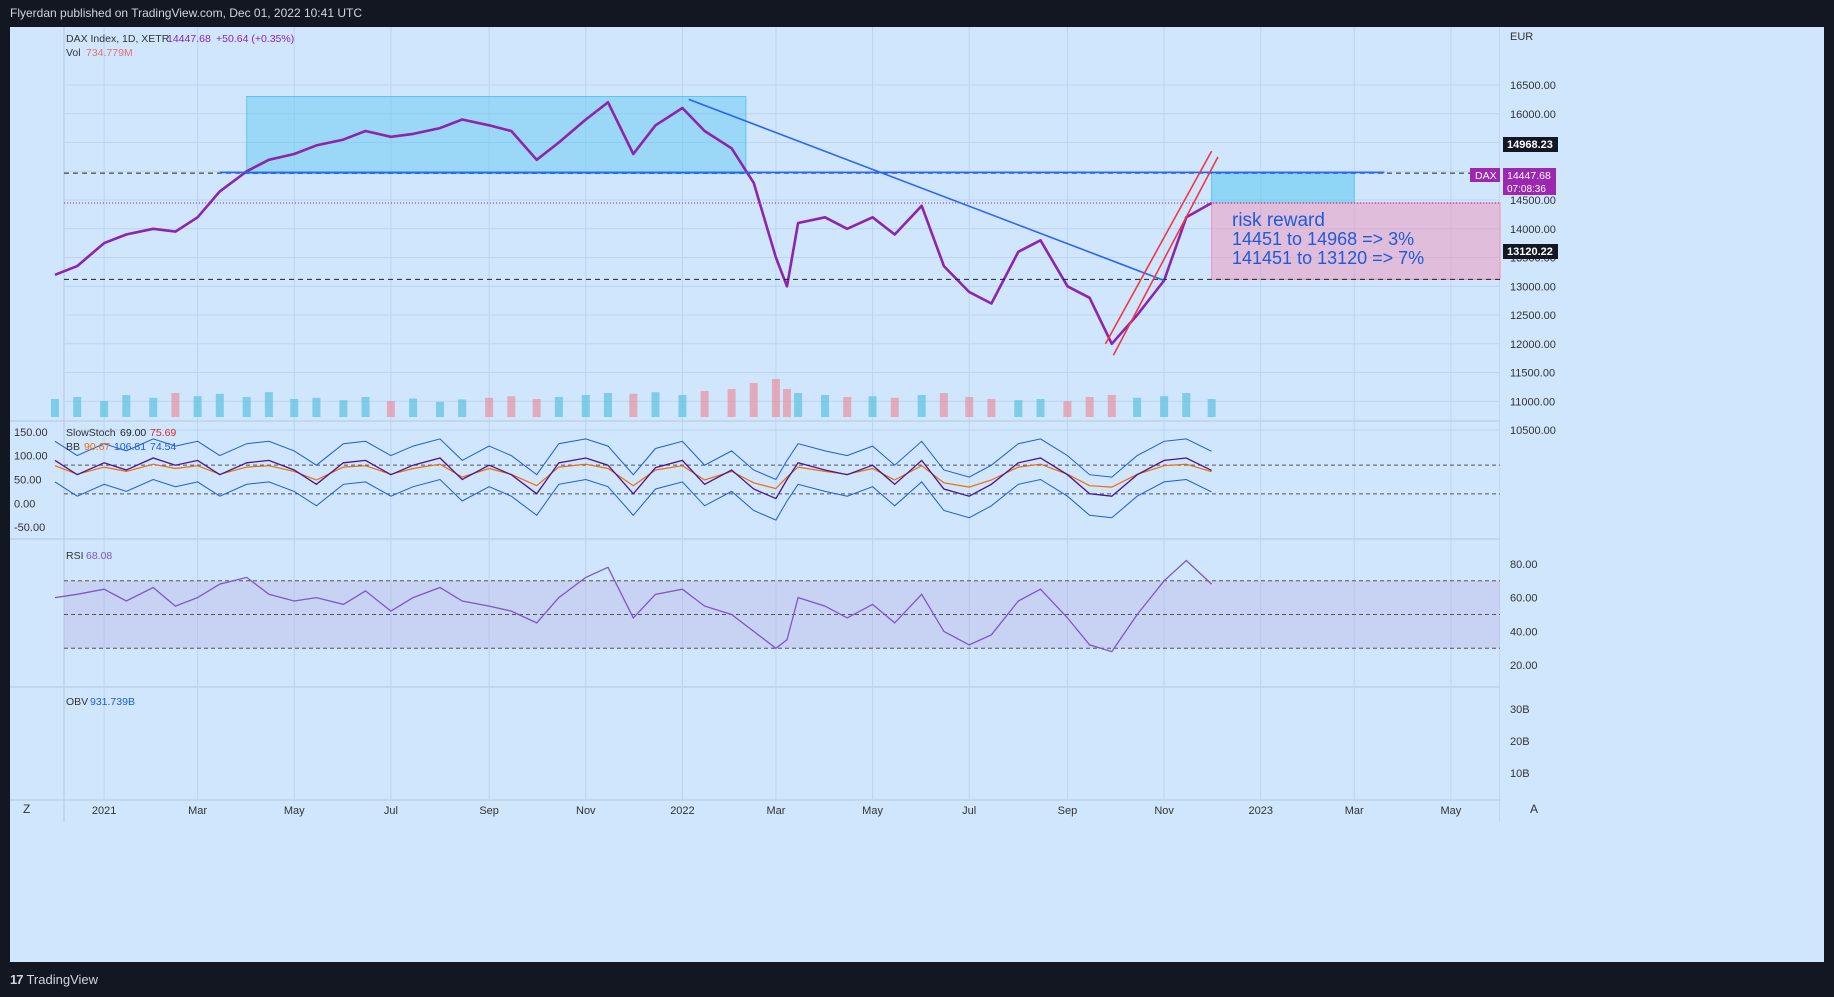 The image size is (1834, 997). What do you see at coordinates (29, 528) in the screenshot?
I see `stoch-tick-label: -50.00` at bounding box center [29, 528].